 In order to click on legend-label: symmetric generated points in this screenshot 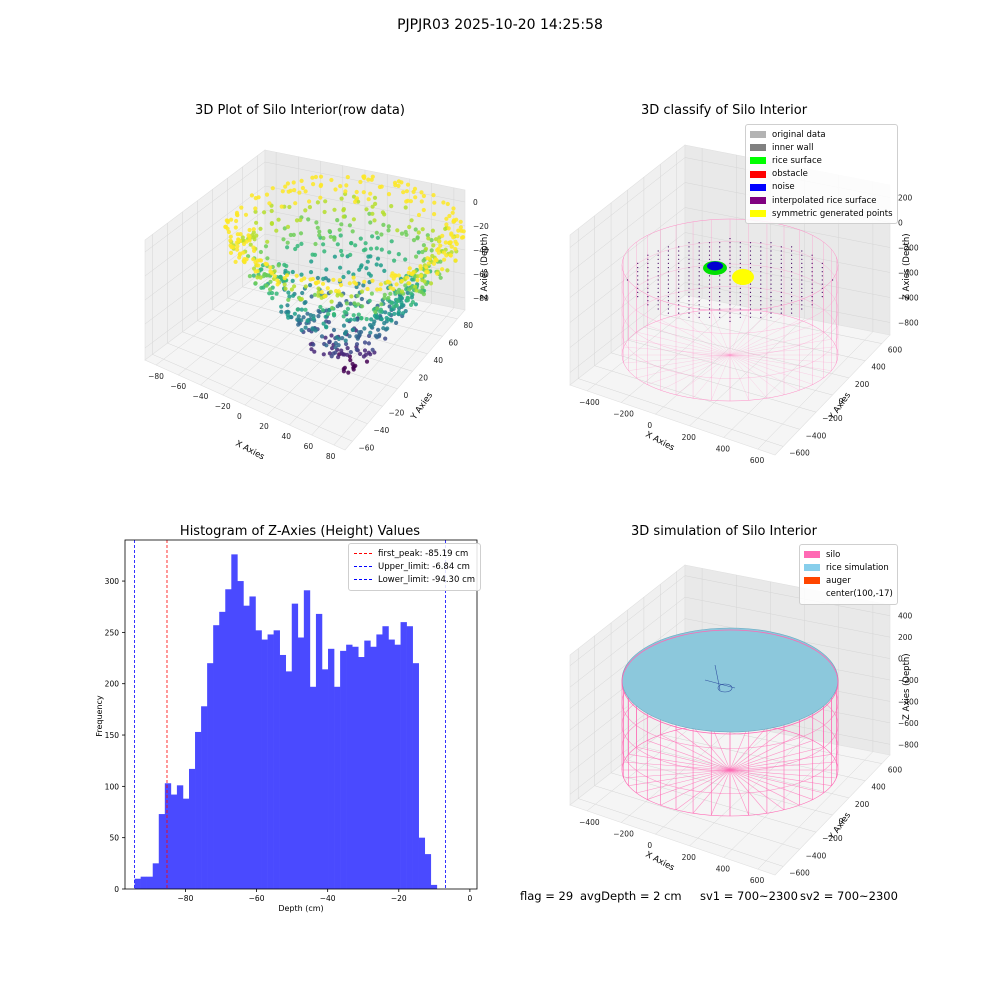, I will do `click(832, 213)`.